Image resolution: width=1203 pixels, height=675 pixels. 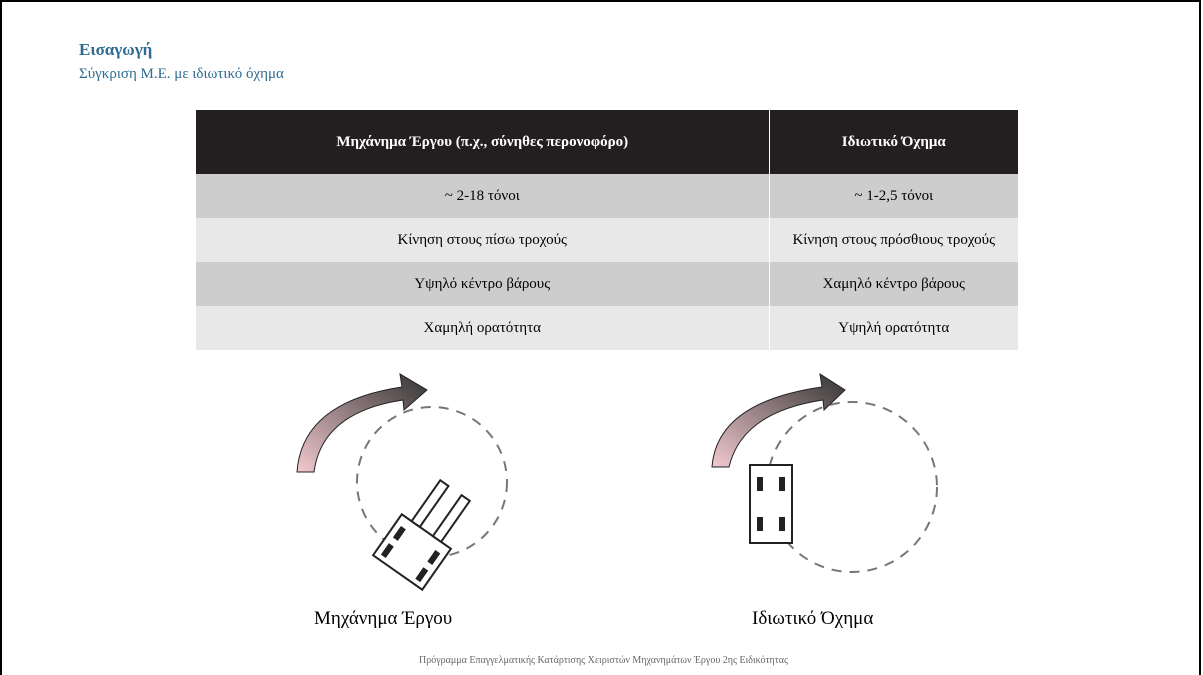 What do you see at coordinates (116, 49) in the screenshot?
I see `title: Εισαγωγή` at bounding box center [116, 49].